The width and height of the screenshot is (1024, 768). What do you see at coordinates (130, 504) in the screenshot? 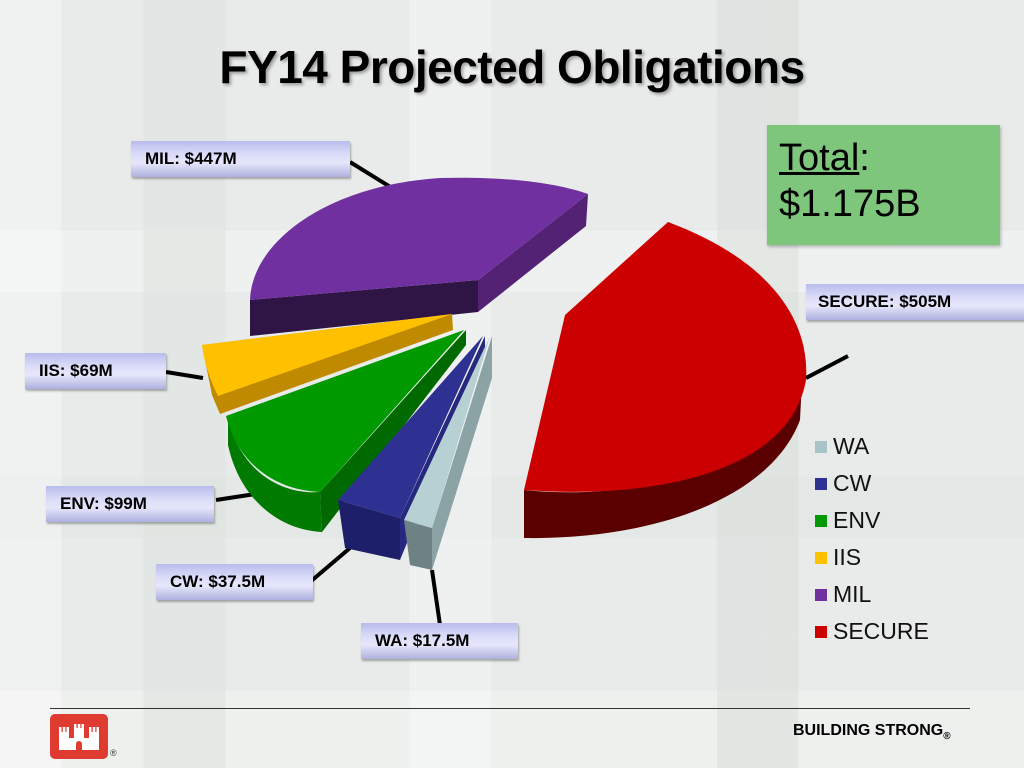
I see `callout-env: ENV: $99M` at bounding box center [130, 504].